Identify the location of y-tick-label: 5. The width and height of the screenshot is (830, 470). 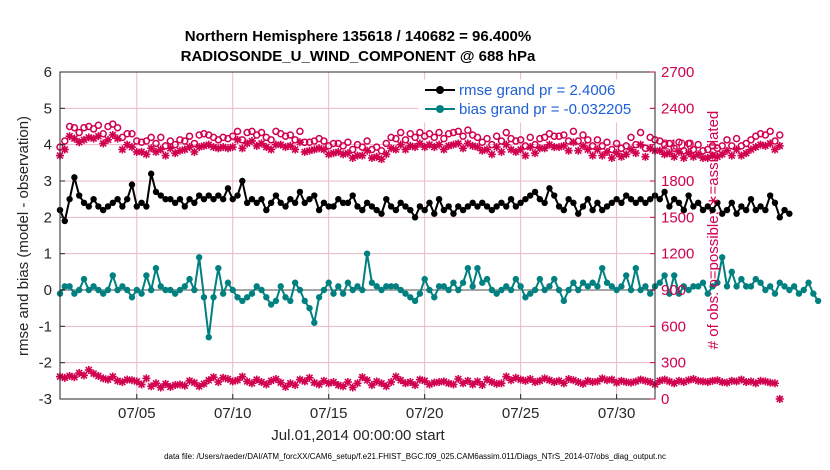
(48, 108).